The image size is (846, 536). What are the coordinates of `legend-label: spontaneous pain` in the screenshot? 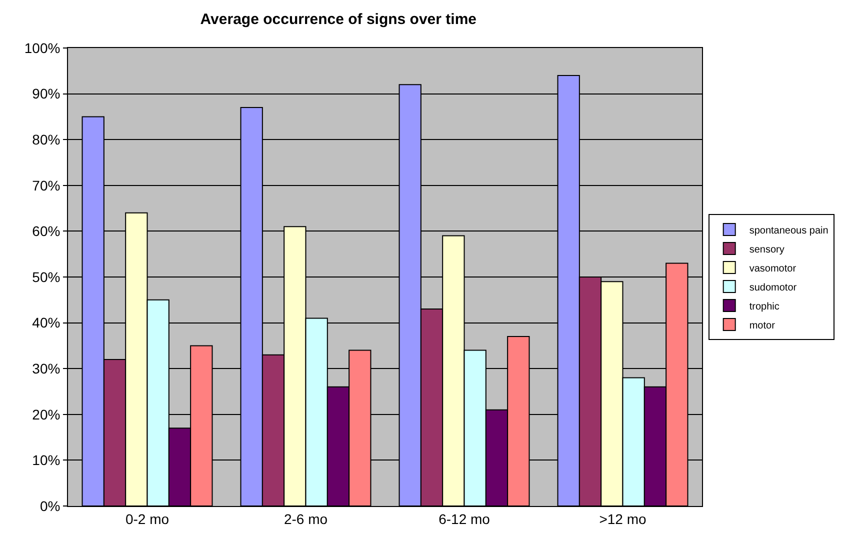 It's located at (788, 230).